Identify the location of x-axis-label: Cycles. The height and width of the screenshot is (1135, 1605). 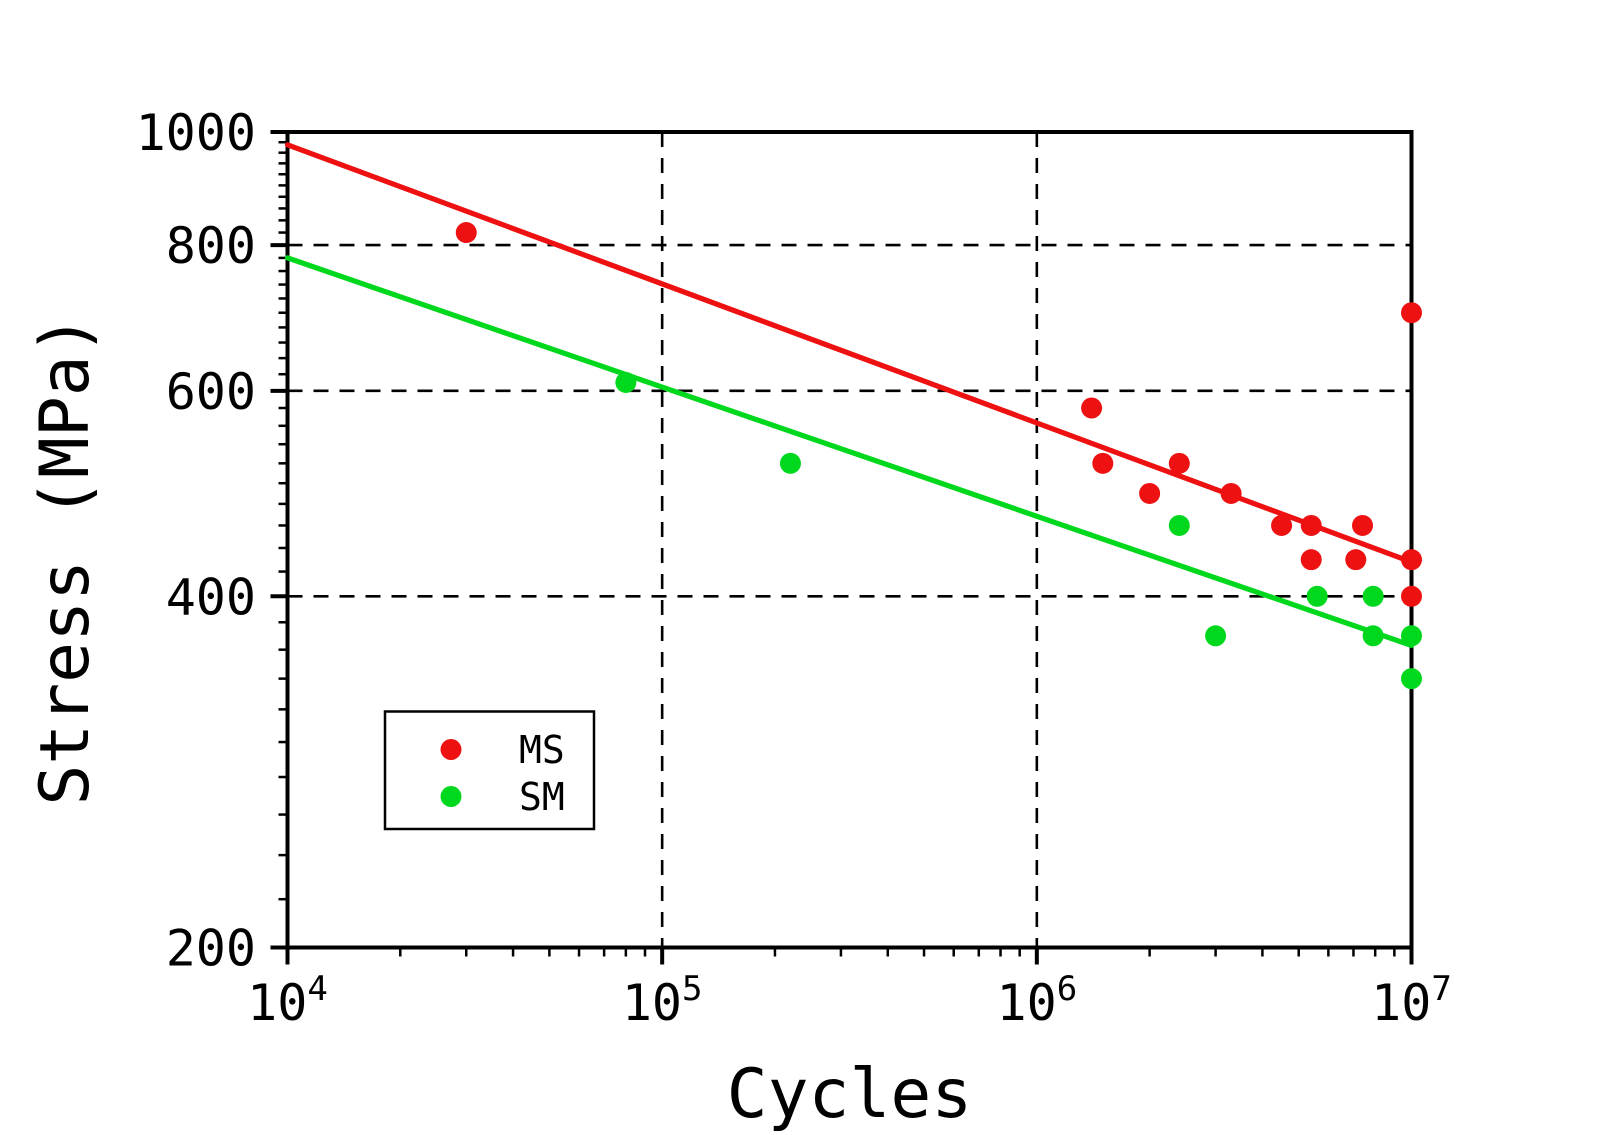
(850, 1094).